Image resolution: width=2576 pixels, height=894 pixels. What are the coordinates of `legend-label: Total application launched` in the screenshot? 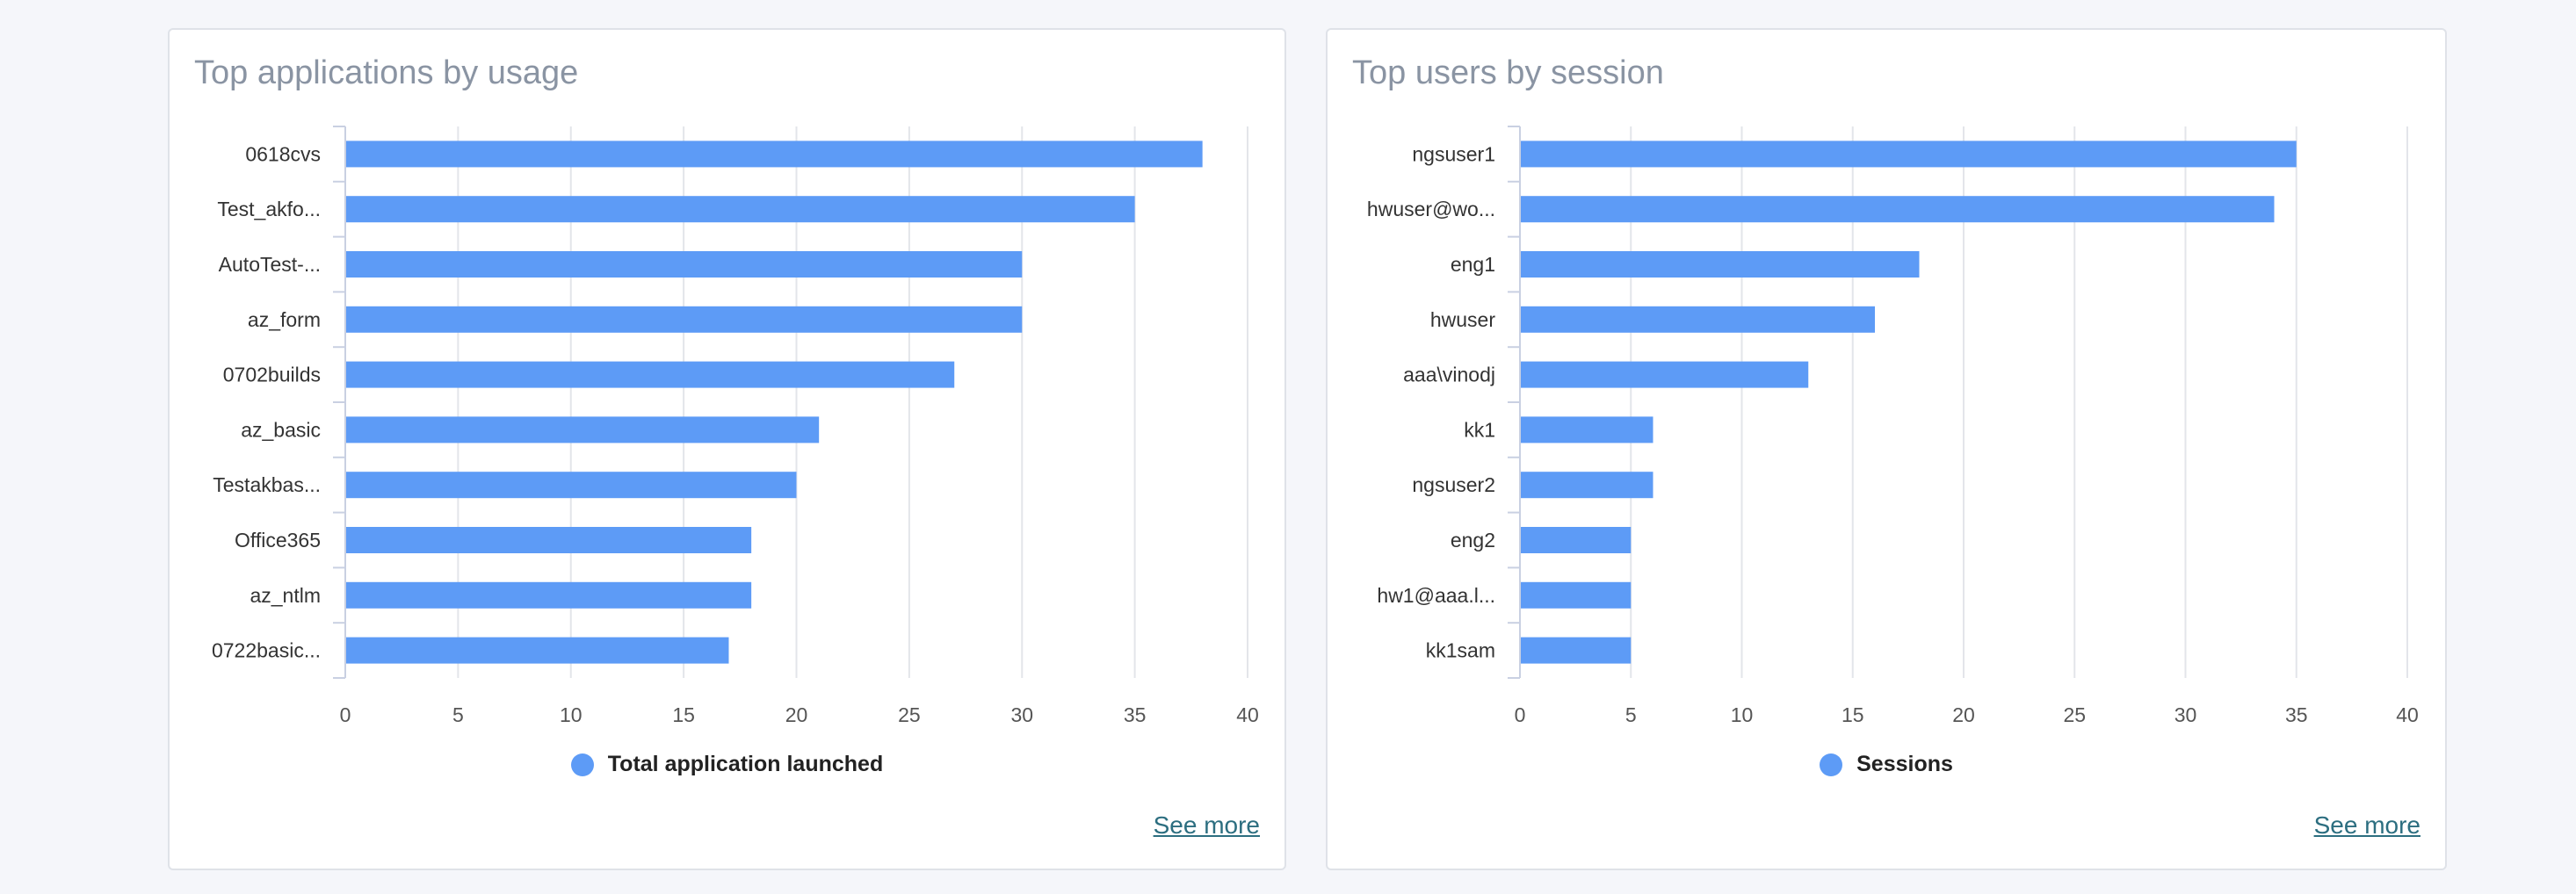 It's located at (745, 764).